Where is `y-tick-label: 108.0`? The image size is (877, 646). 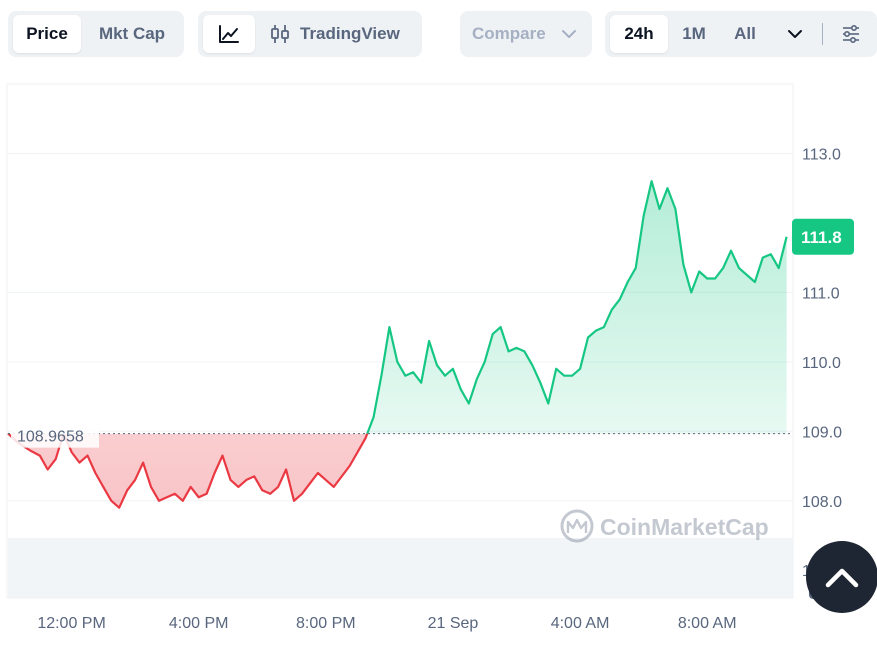 y-tick-label: 108.0 is located at coordinates (822, 502).